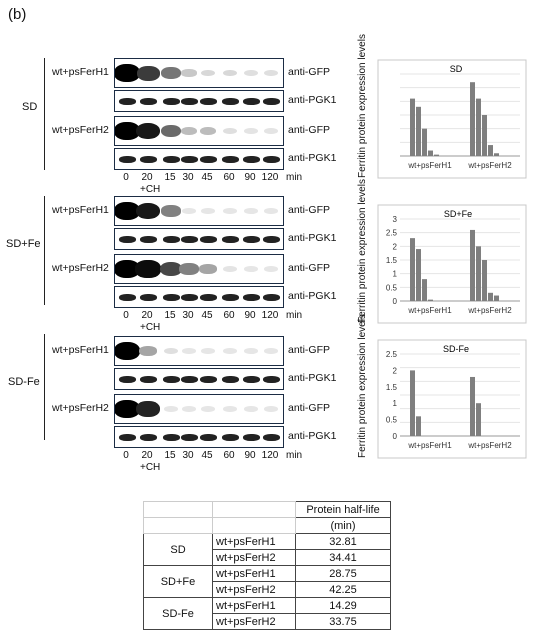 Image resolution: width=550 pixels, height=644 pixels. Describe the element at coordinates (267, 621) in the screenshot. I see `table-row: wt+psFerH2 33.75` at that location.